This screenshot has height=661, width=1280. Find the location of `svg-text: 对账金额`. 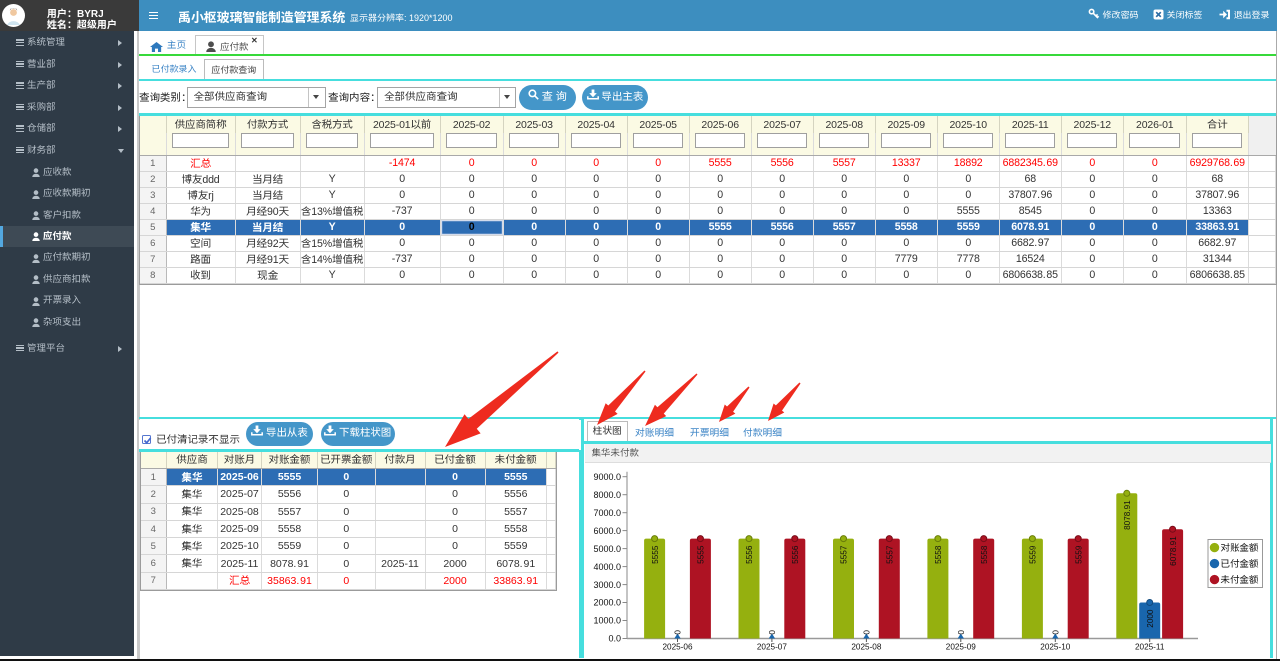

svg-text: 对账金额 is located at coordinates (1240, 548).